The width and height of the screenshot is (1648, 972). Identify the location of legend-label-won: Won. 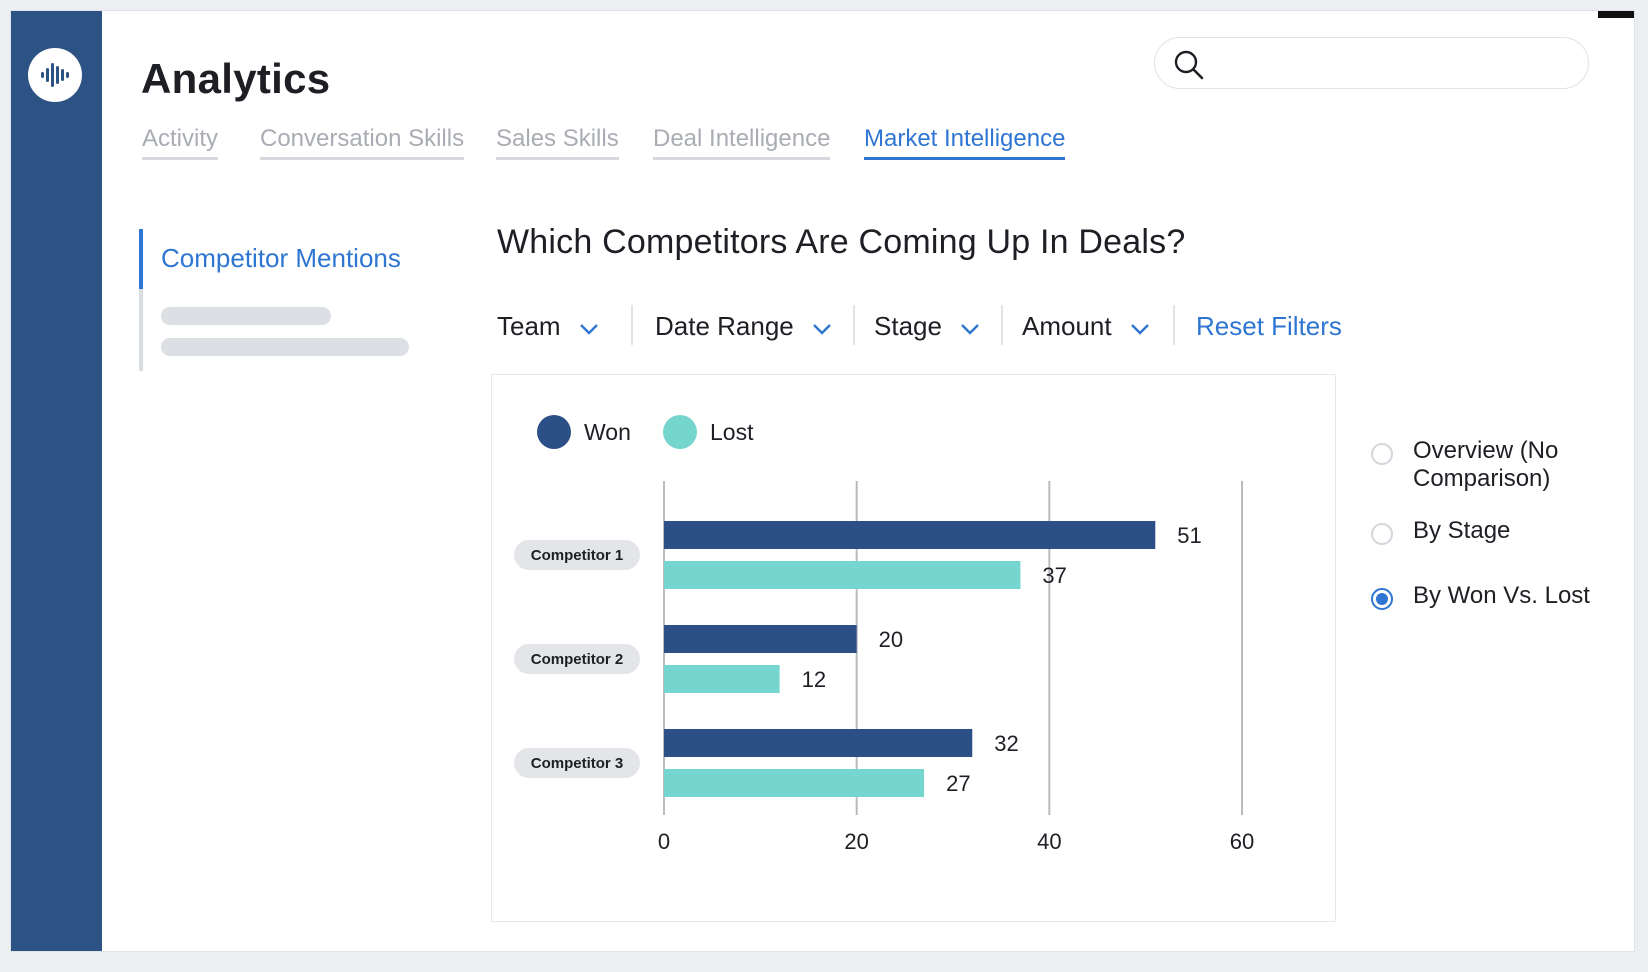
(607, 432).